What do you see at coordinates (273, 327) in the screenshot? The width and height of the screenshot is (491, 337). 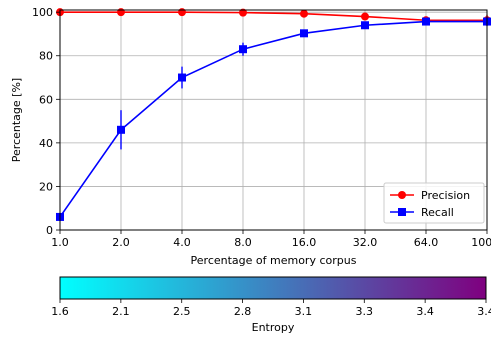 I see `colorbar-label: Entropy` at bounding box center [273, 327].